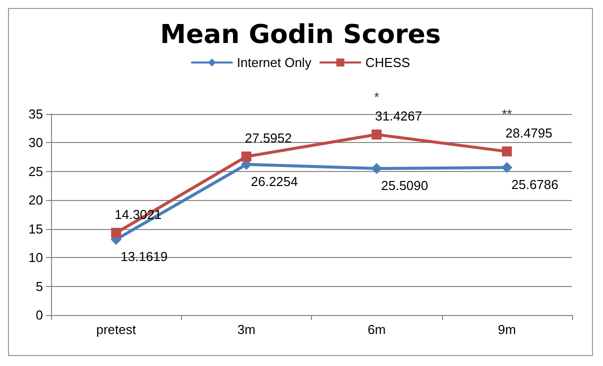 The image size is (603, 366). What do you see at coordinates (35, 171) in the screenshot?
I see `y-tick-label: 25` at bounding box center [35, 171].